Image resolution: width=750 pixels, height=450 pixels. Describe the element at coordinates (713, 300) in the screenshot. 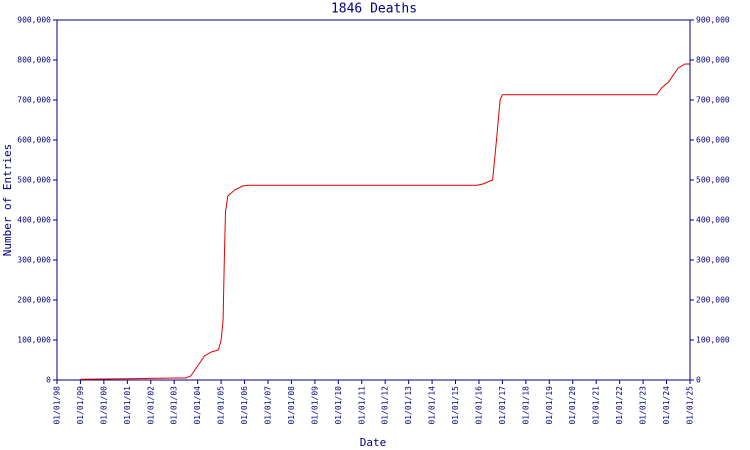

I see `y2-tick-label: 200,000` at that location.